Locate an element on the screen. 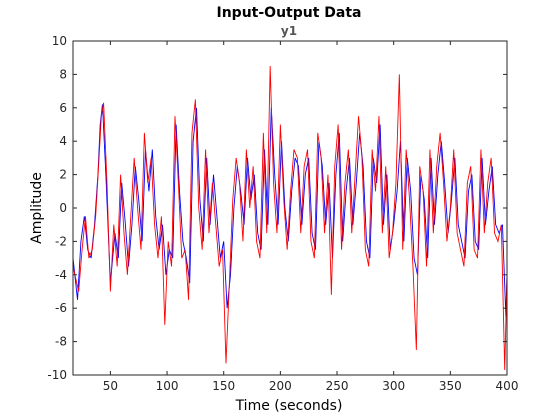  y-tick-label: 0 is located at coordinates (63, 208).